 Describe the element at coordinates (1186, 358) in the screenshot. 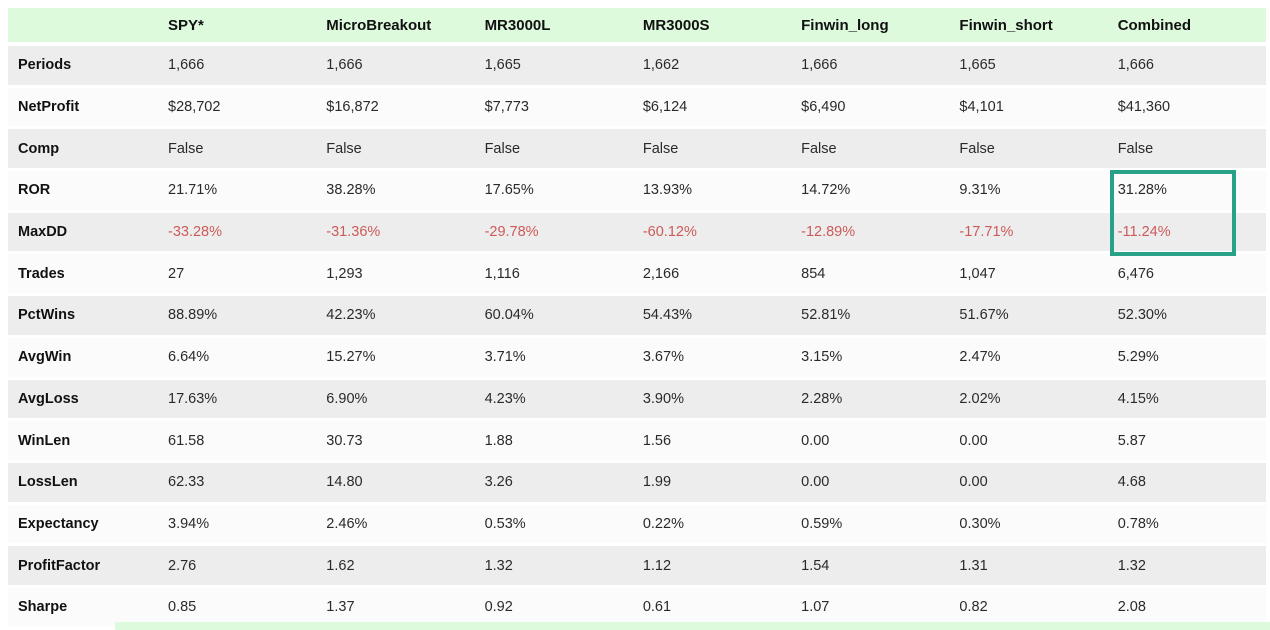

I see `cell: 5.29%` at that location.